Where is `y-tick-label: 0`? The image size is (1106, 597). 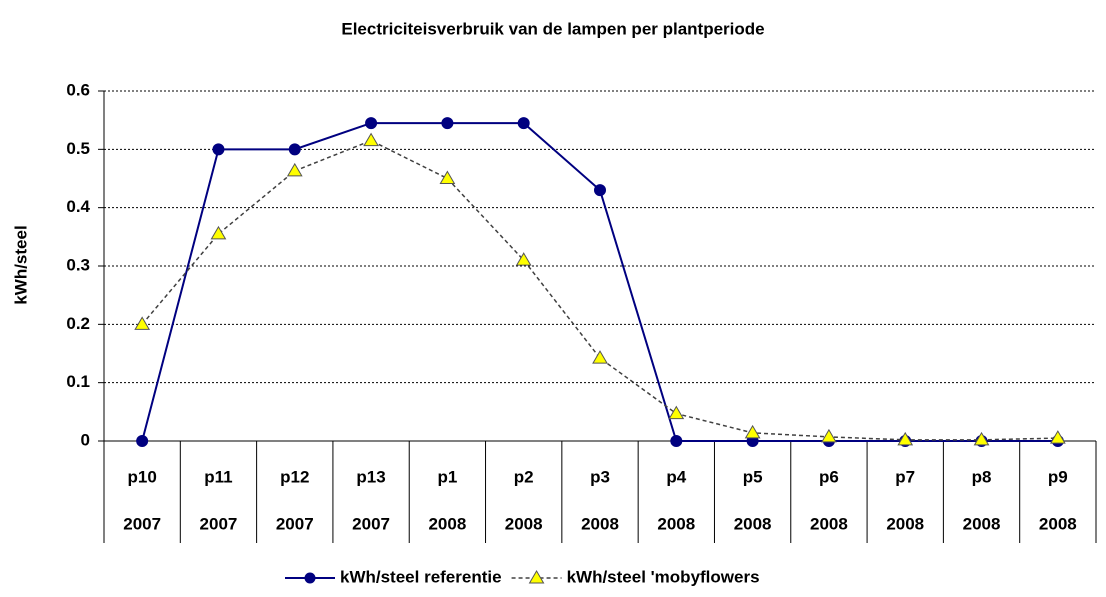 y-tick-label: 0 is located at coordinates (85, 439).